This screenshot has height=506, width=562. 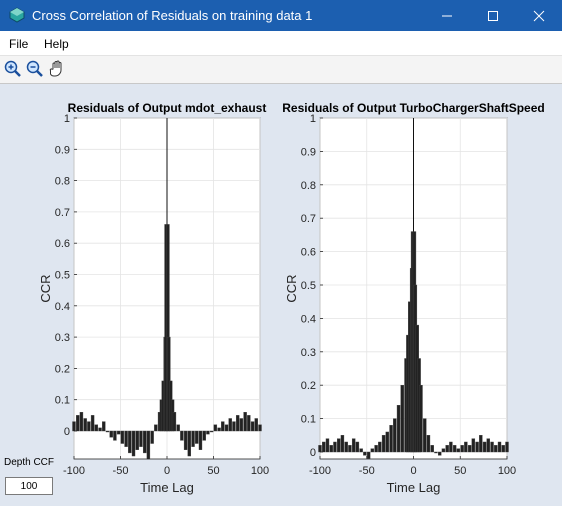 What do you see at coordinates (56, 44) in the screenshot?
I see `menu-help: Help` at bounding box center [56, 44].